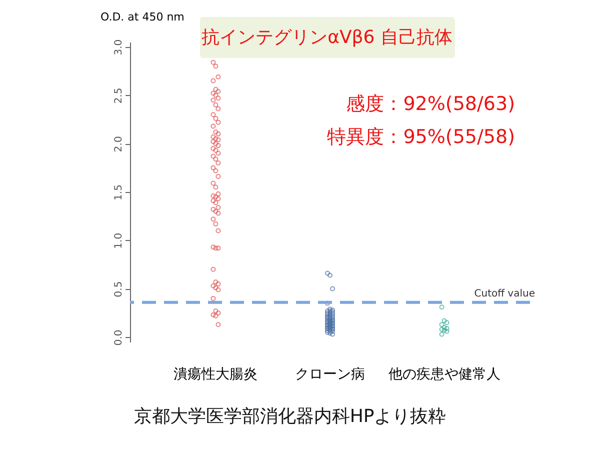 Image resolution: width=600 pixels, height=452 pixels. I want to click on y-axis-title: O.D. at 450 nm, so click(142, 17).